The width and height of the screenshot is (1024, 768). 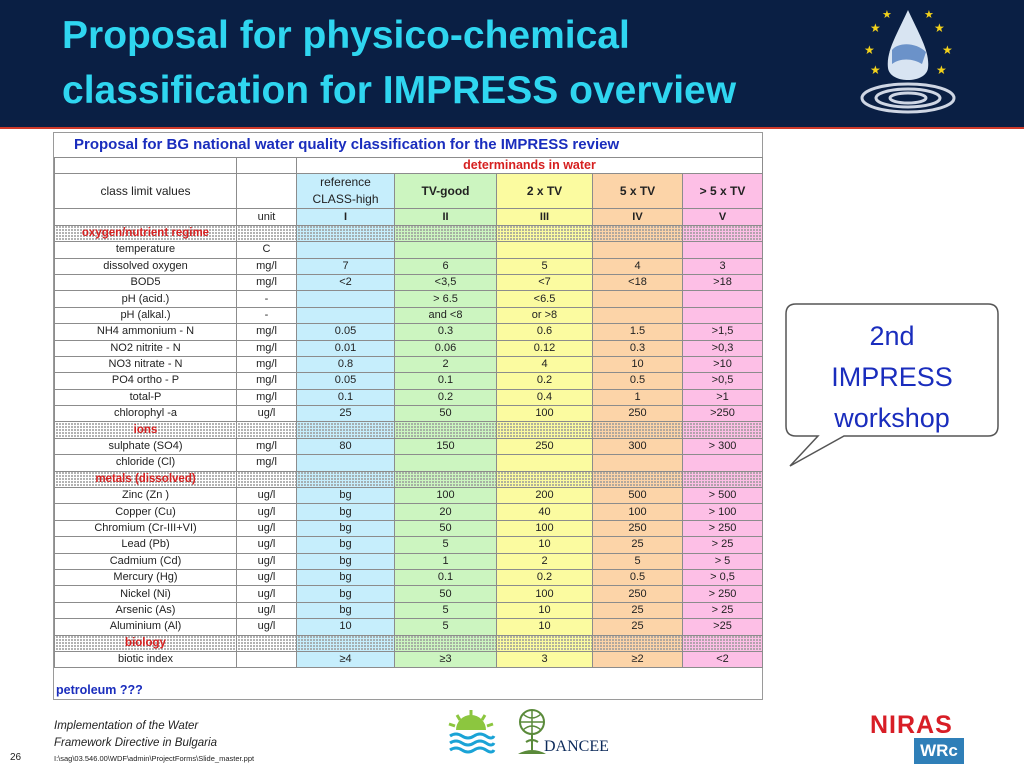 I want to click on class-value: 500, so click(x=637, y=496).